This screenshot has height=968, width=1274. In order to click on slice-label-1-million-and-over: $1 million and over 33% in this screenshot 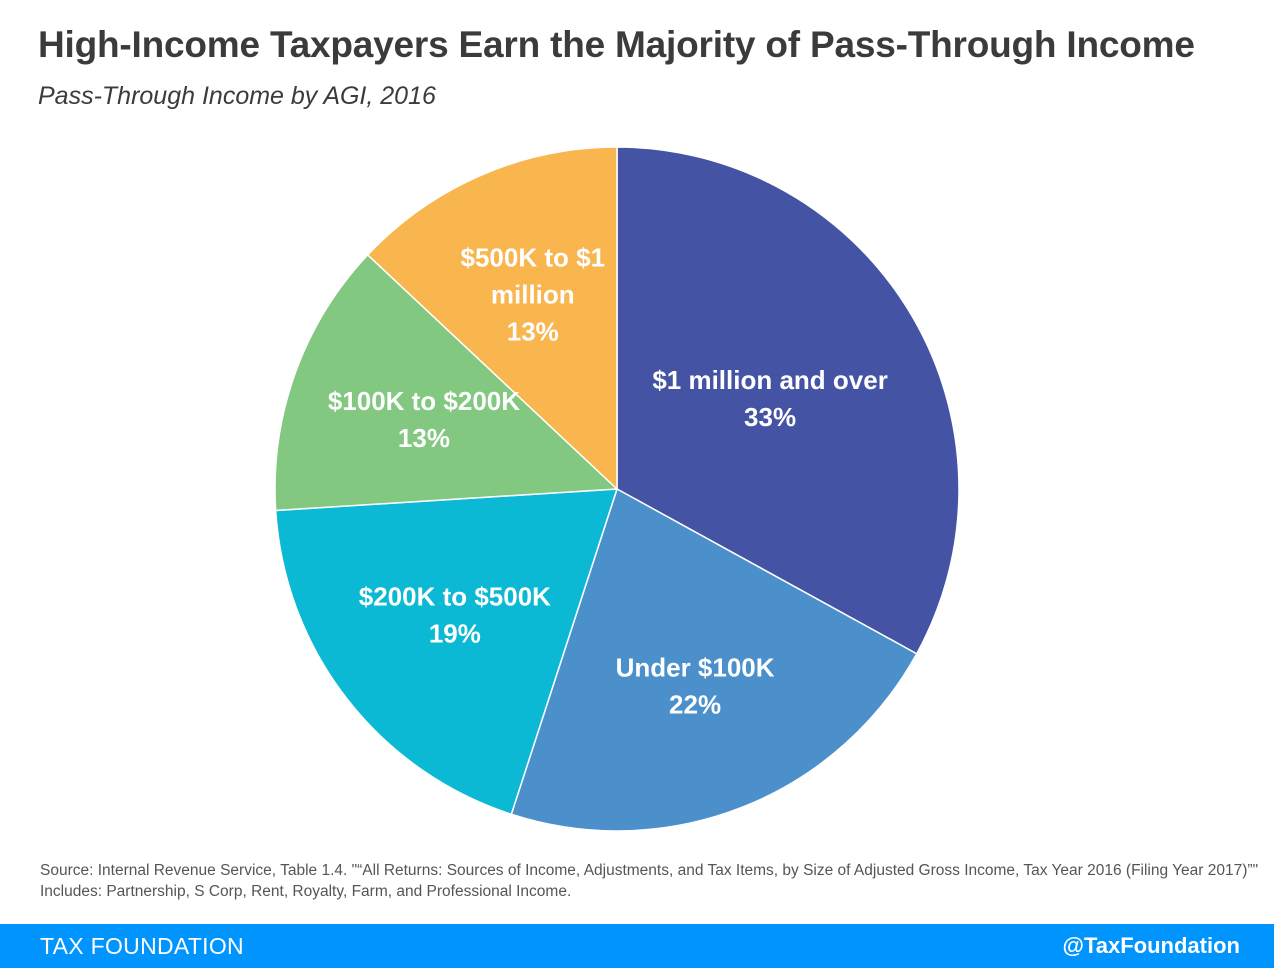, I will do `click(770, 398)`.